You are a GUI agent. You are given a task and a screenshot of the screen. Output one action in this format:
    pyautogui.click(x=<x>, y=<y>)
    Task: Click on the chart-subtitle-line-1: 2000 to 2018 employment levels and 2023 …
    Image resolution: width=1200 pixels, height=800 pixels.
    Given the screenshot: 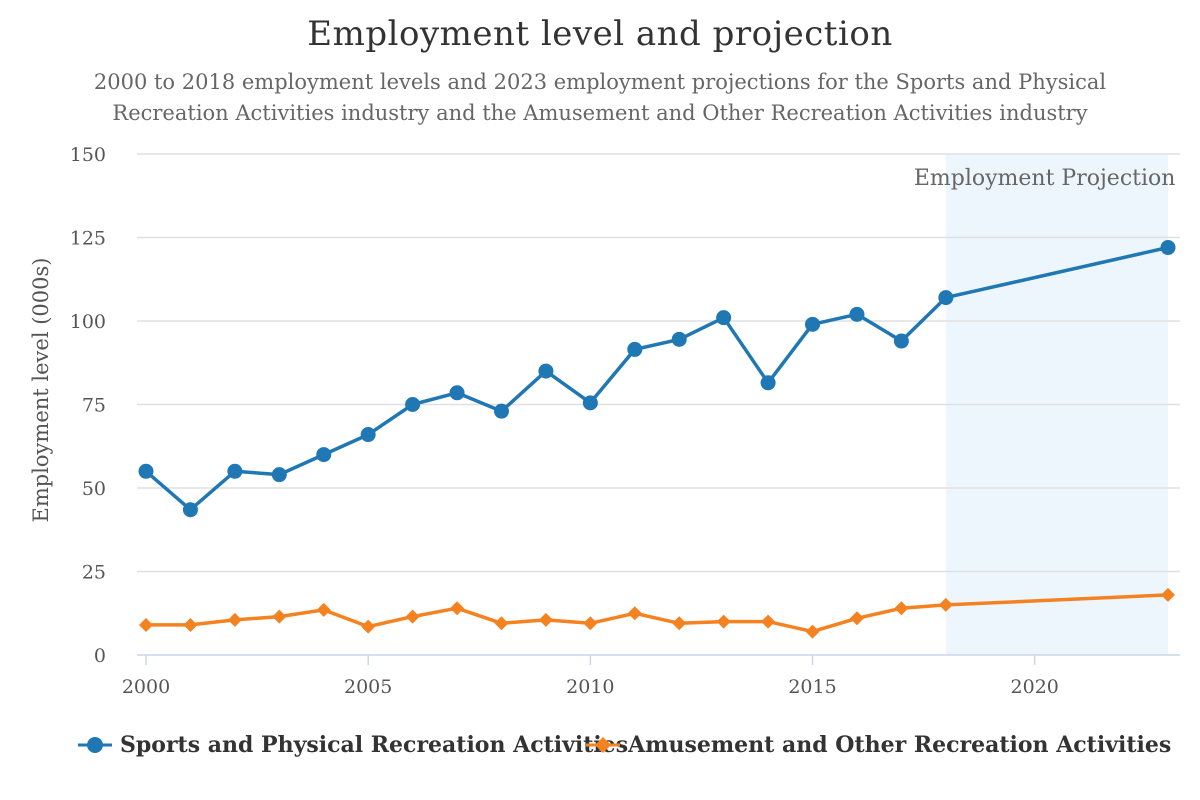 What is the action you would take?
    pyautogui.click(x=600, y=82)
    